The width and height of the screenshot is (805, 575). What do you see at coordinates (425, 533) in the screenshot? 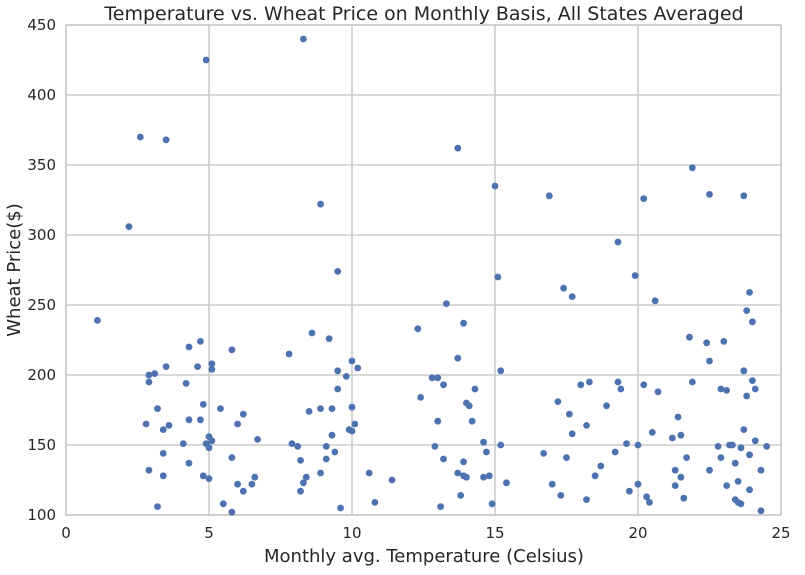
I see `x-axis-ticks: 0 5 10 15 20 25` at bounding box center [425, 533].